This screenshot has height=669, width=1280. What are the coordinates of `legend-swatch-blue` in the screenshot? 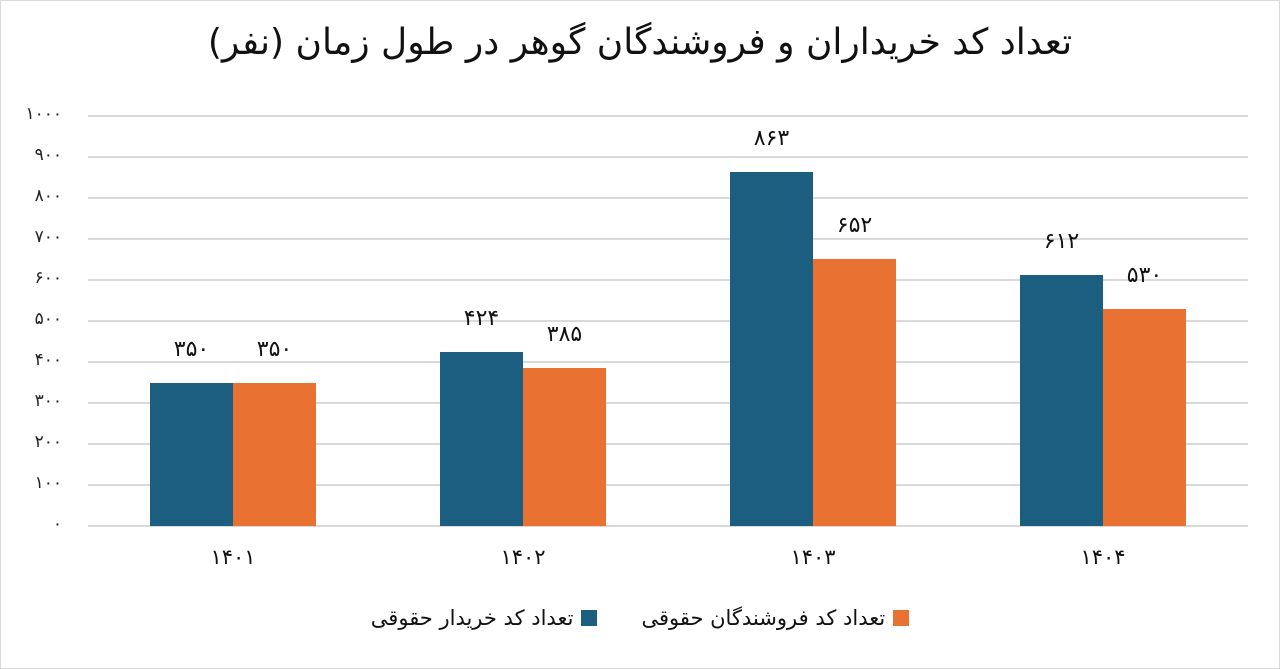 It's located at (589, 618).